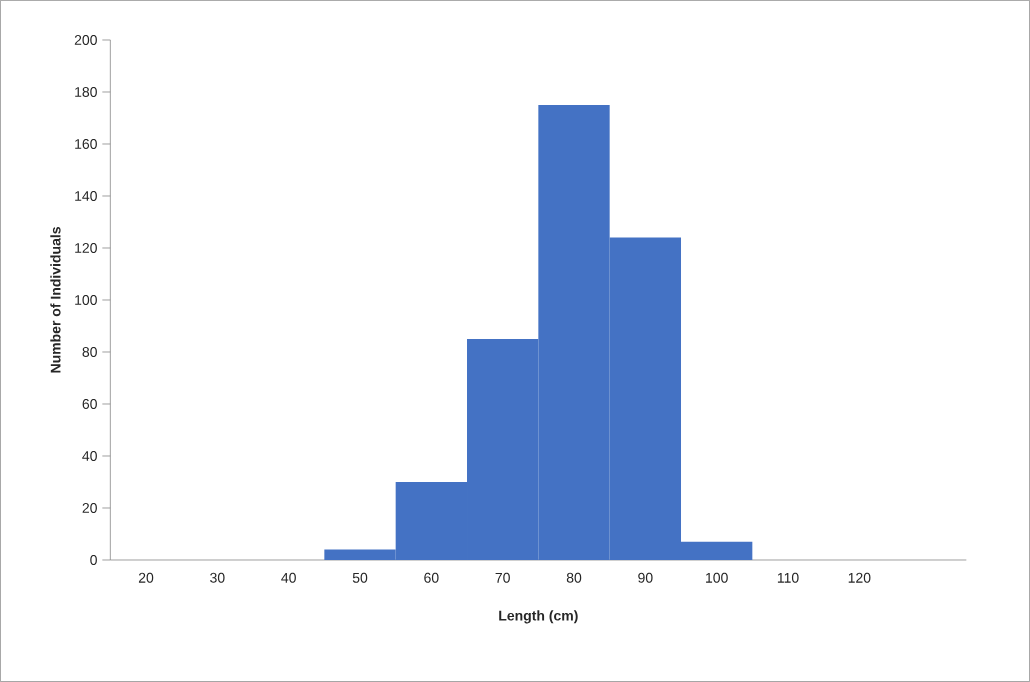 The height and width of the screenshot is (682, 1030). Describe the element at coordinates (360, 577) in the screenshot. I see `x-tick-label: 50` at that location.